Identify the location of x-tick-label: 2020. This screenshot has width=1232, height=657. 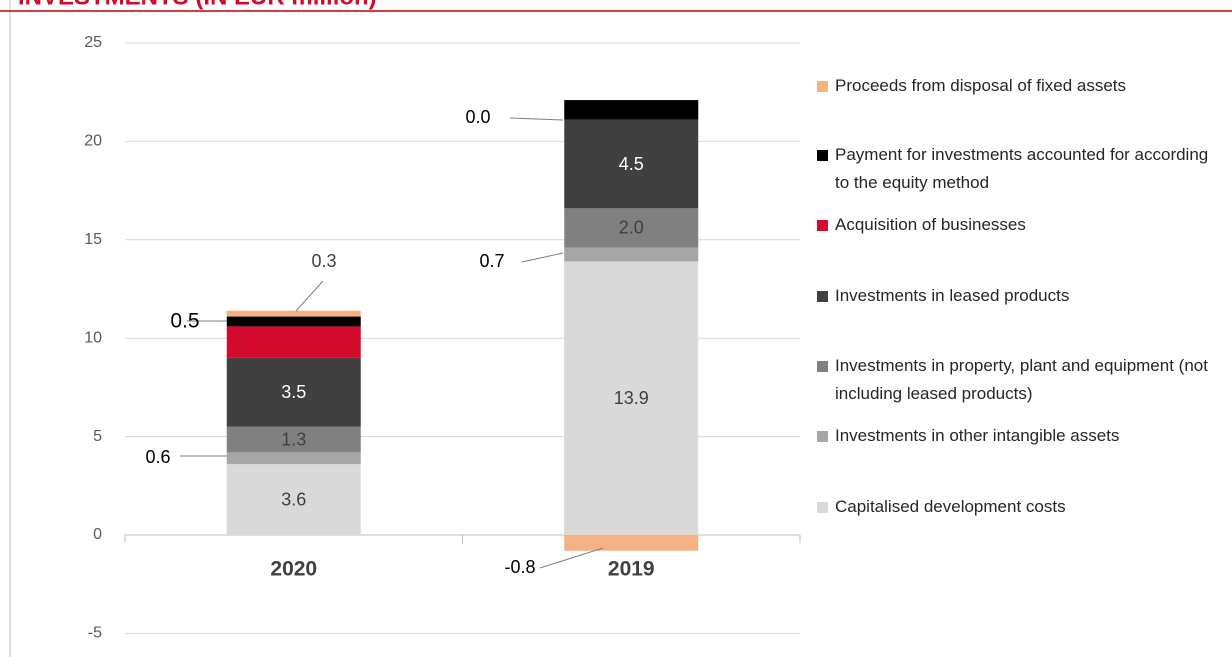
(293, 569).